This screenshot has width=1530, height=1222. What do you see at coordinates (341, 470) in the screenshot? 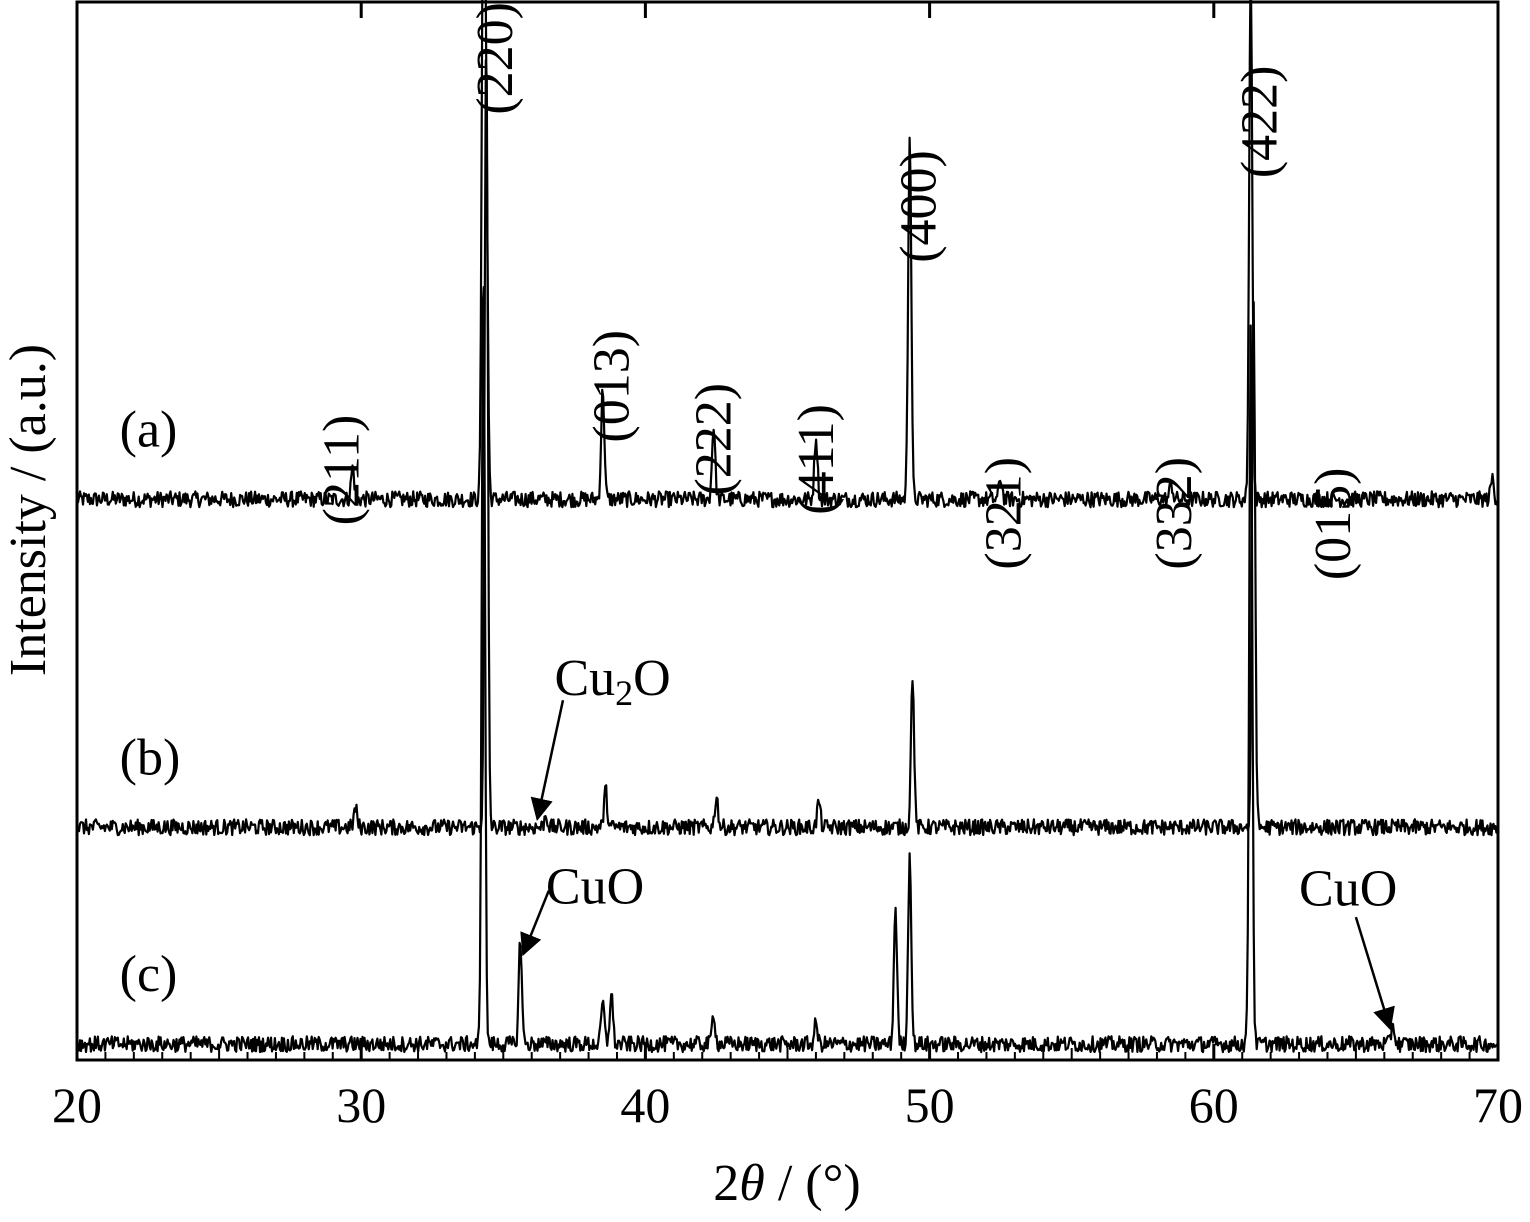
I see `peak-label-0: (211)` at bounding box center [341, 470].